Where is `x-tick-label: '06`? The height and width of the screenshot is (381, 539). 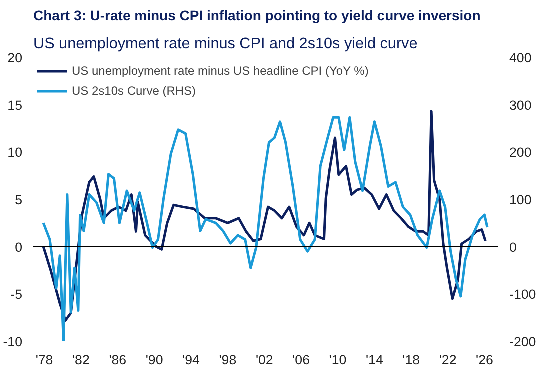 x-tick-label: '06 is located at coordinates (301, 360).